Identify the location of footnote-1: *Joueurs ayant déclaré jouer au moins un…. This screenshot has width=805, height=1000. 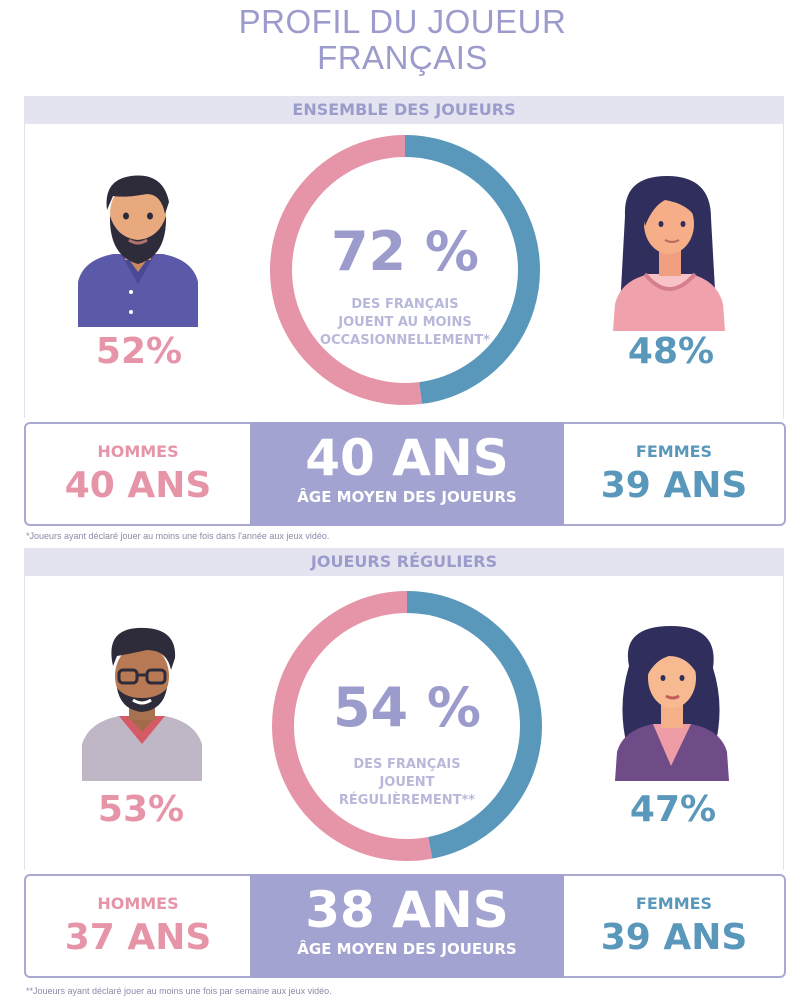
(178, 536).